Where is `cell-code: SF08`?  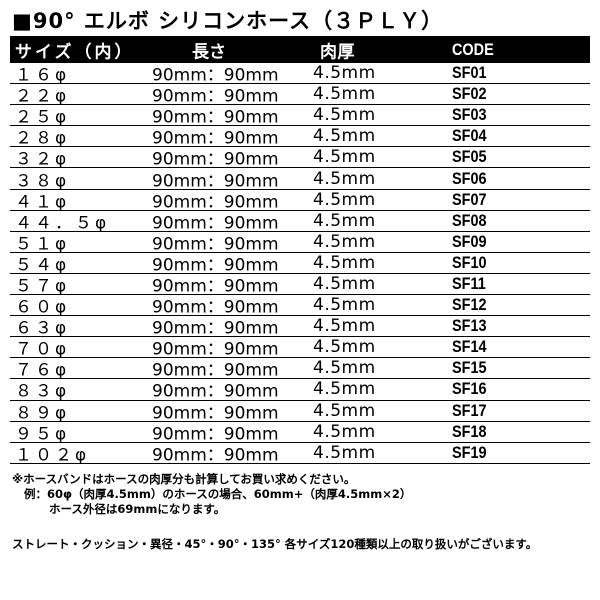
cell-code: SF08 is located at coordinates (469, 220).